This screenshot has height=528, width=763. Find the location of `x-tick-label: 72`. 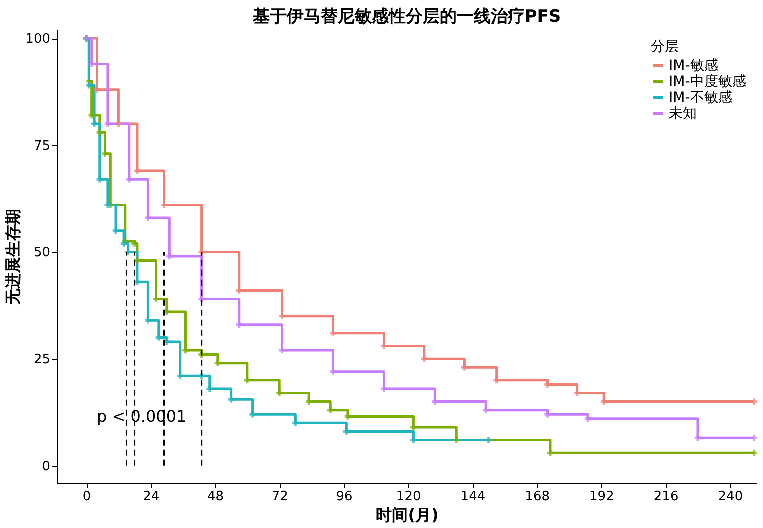

x-tick-label: 72 is located at coordinates (280, 497).